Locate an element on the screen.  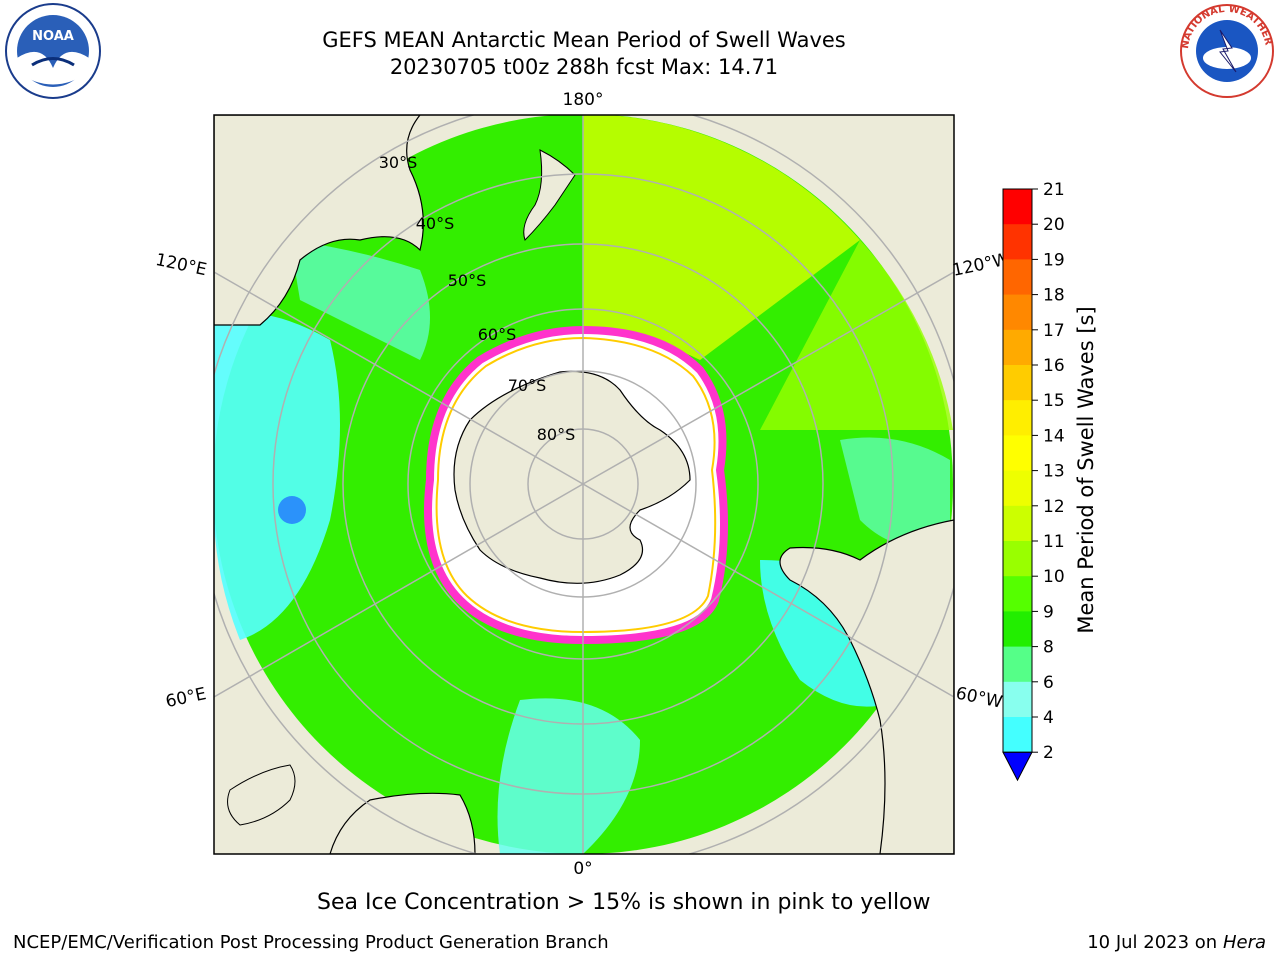
meridian-60w is located at coordinates (768, 590).